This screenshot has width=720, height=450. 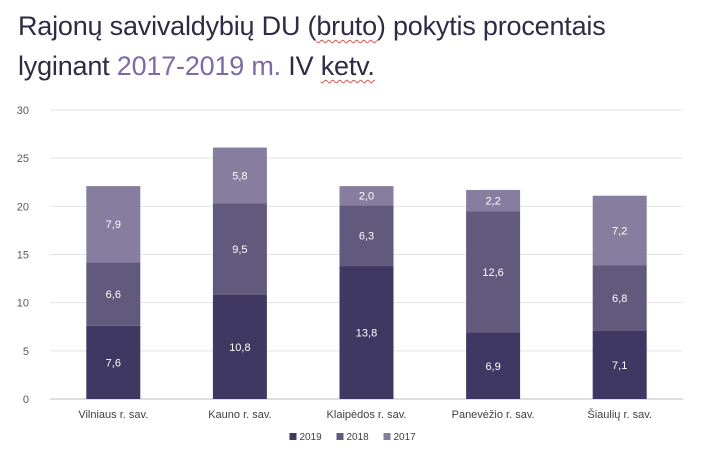 I want to click on data-label: 13,8, so click(x=366, y=334).